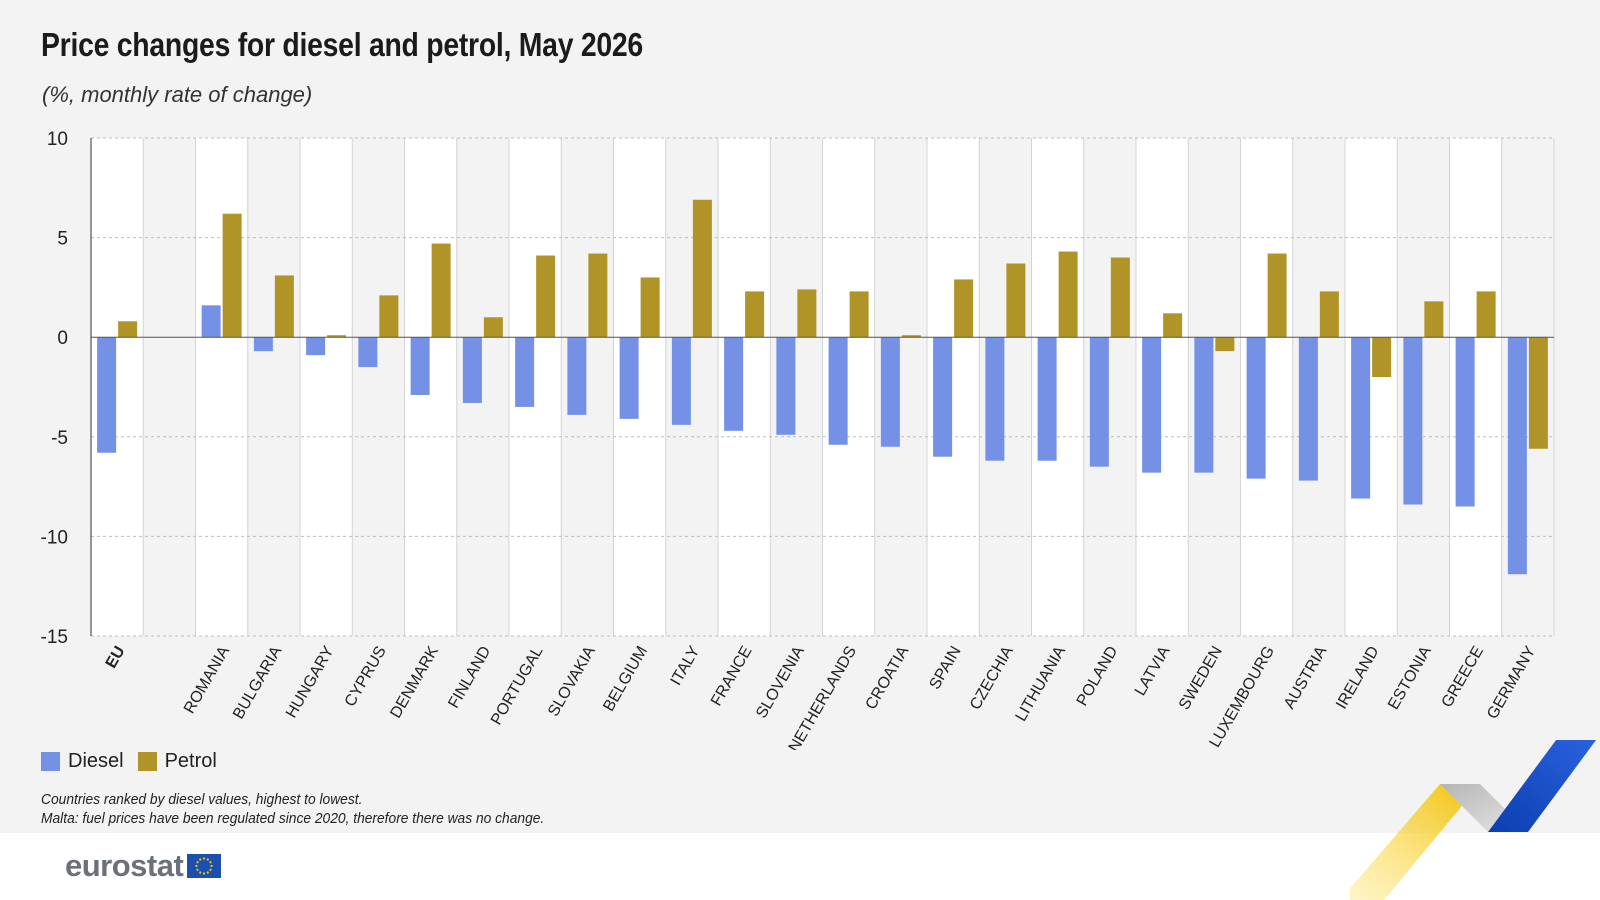  Describe the element at coordinates (232, 275) in the screenshot. I see `bar-petrol-romania` at that location.